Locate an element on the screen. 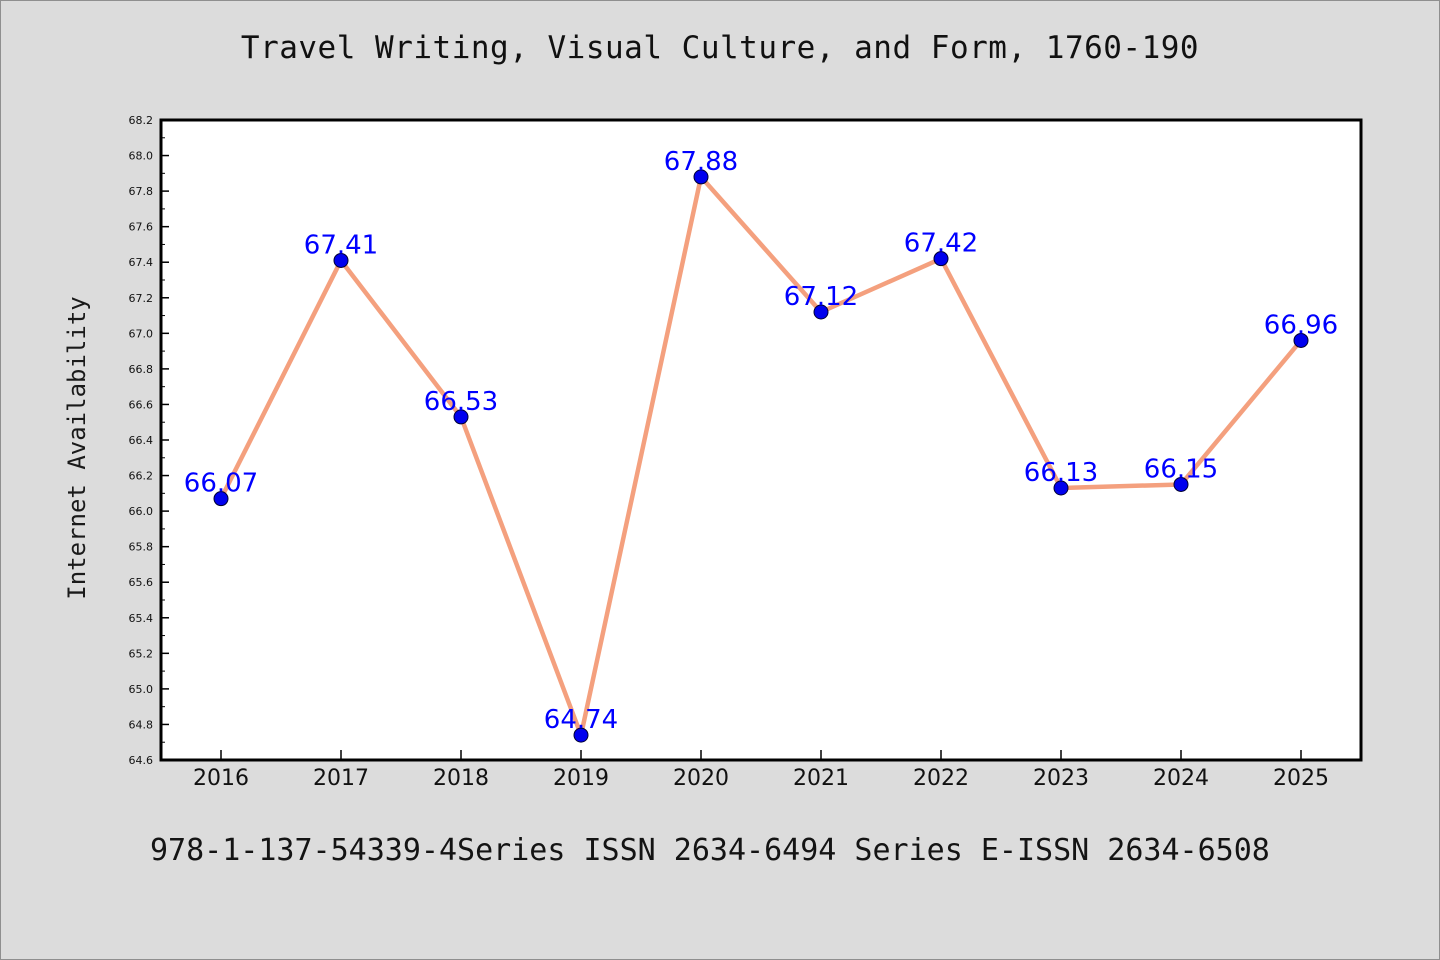  y-tick-label: 64.8 is located at coordinates (141, 724).